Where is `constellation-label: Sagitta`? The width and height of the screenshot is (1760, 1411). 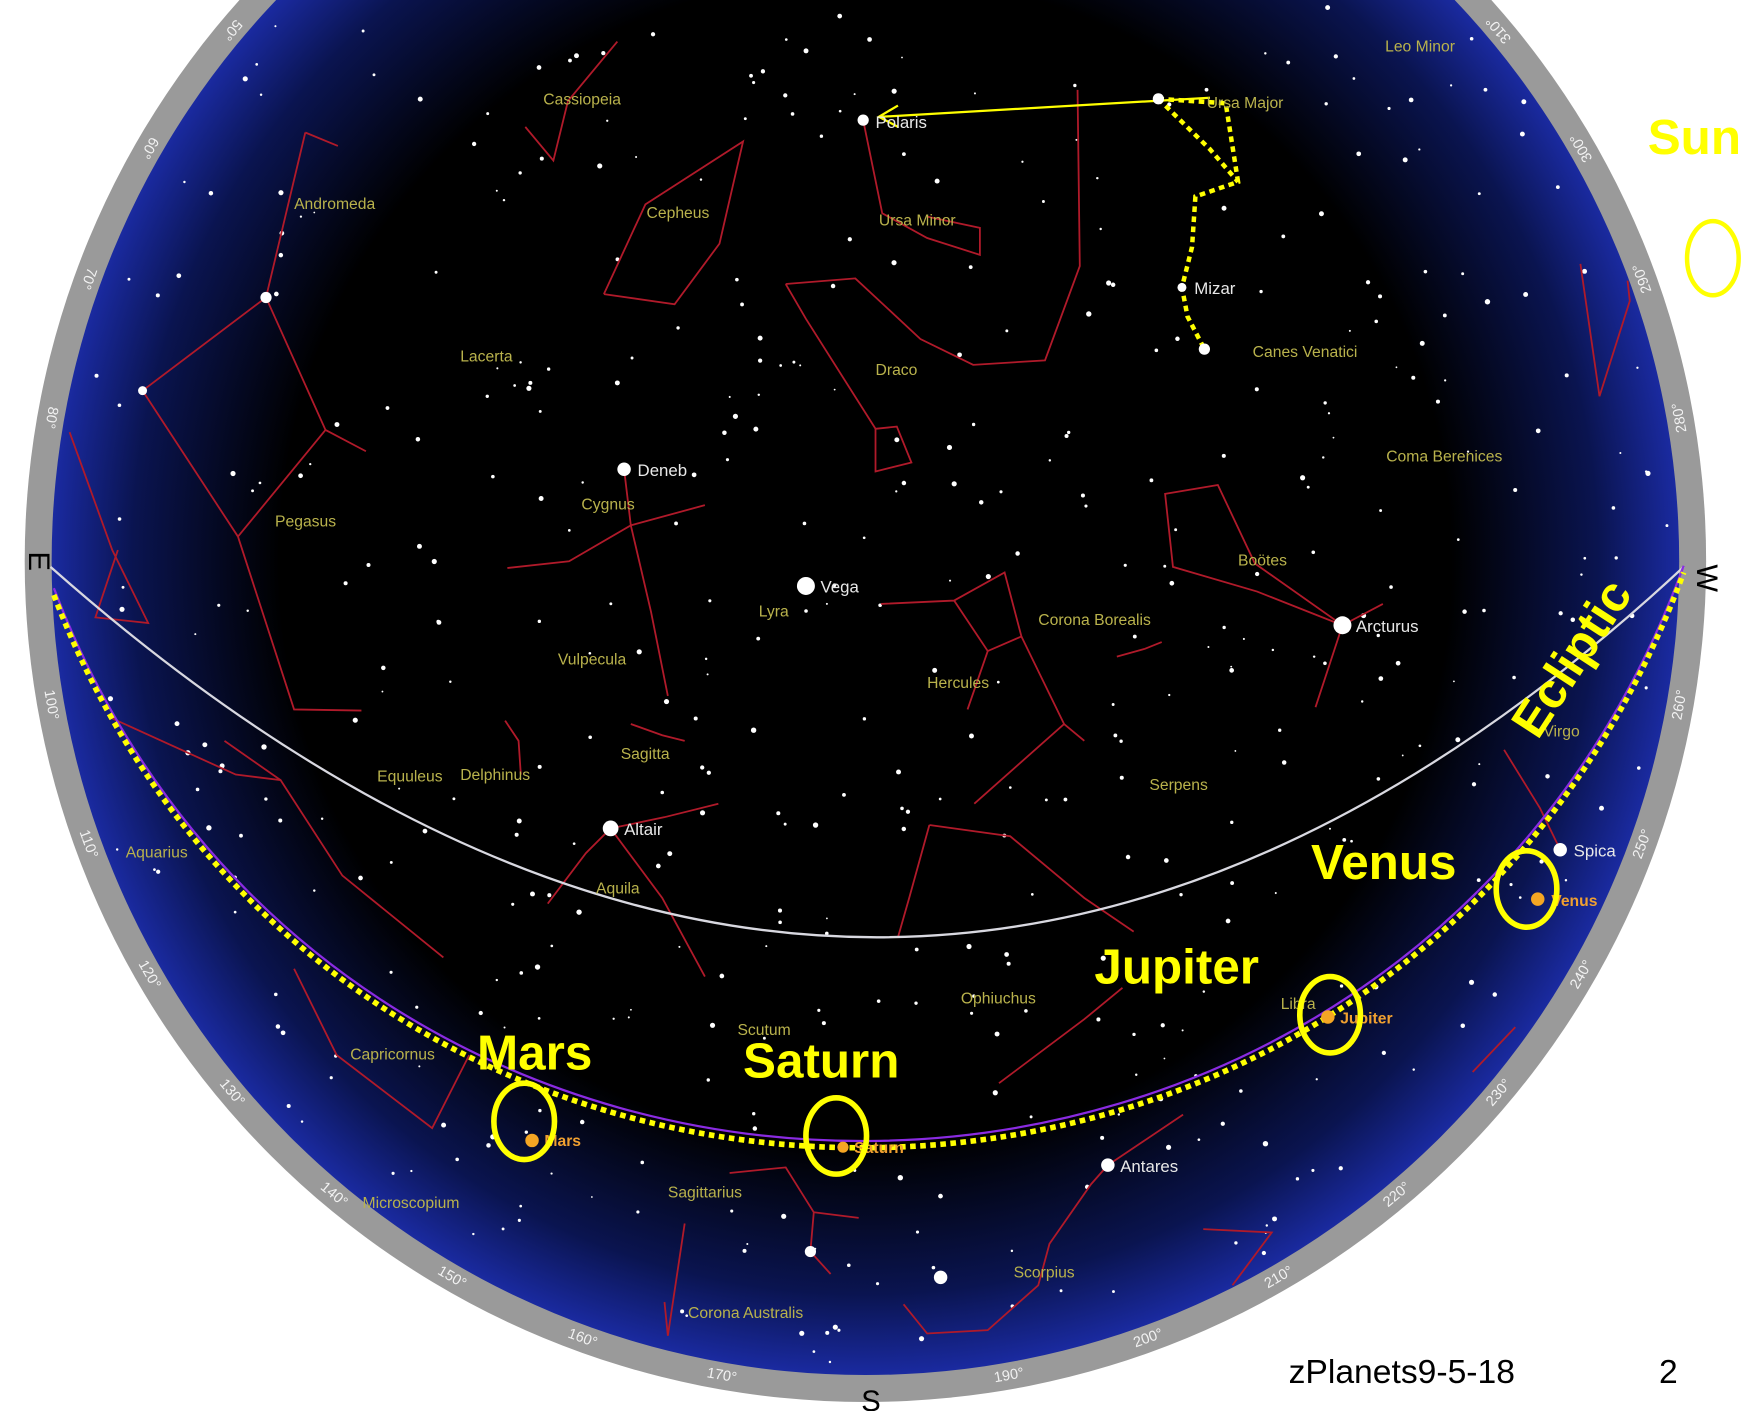 constellation-label: Sagitta is located at coordinates (645, 754).